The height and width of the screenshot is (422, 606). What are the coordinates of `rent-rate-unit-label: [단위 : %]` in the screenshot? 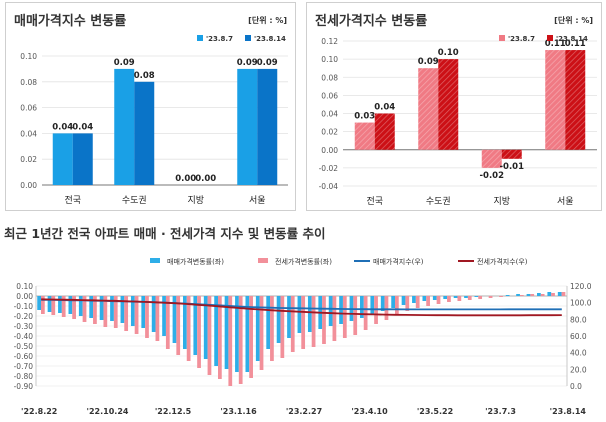 It's located at (573, 20).